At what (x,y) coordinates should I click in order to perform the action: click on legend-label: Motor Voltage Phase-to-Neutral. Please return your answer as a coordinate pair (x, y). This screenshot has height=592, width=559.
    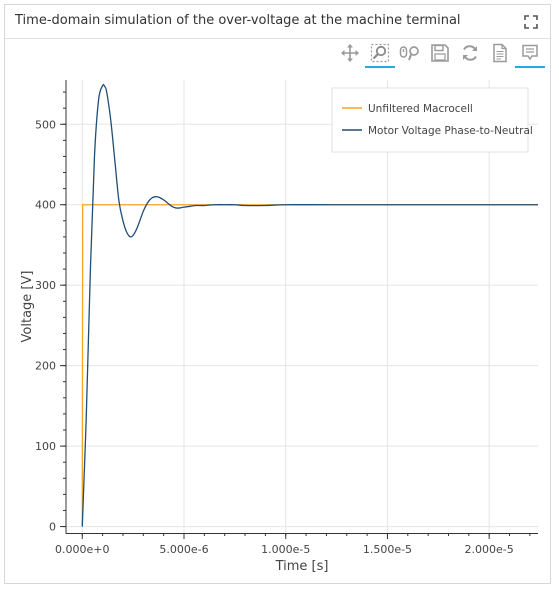
    Looking at the image, I should click on (450, 131).